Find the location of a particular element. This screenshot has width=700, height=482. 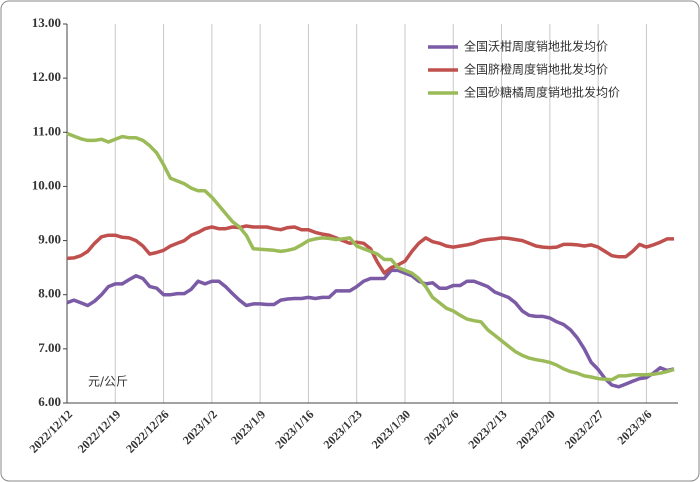

legend-label: 全国脐橙周度销地批发均价 is located at coordinates (536, 69).